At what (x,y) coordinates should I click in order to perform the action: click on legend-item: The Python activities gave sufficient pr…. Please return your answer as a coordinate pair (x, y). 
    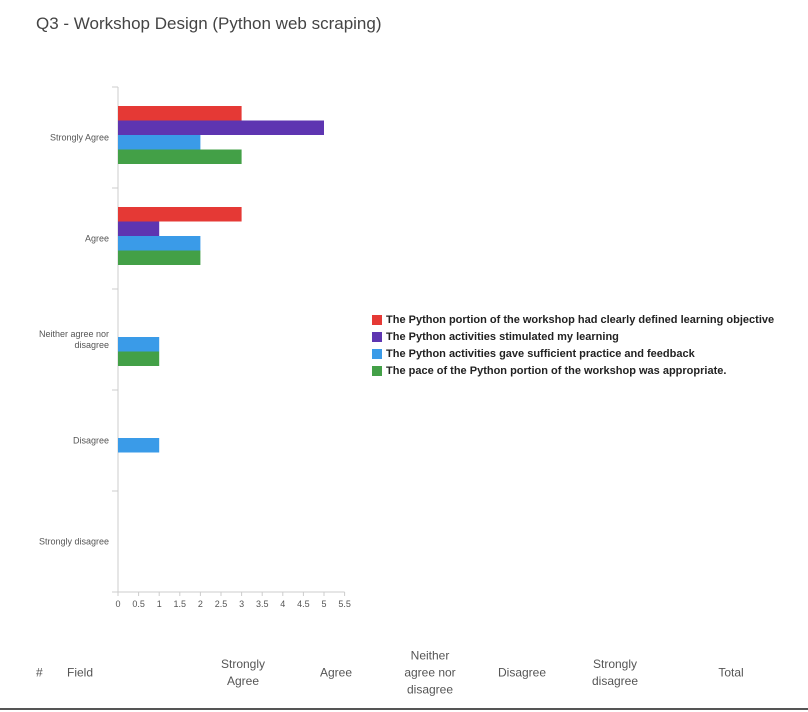
    Looking at the image, I should click on (573, 353).